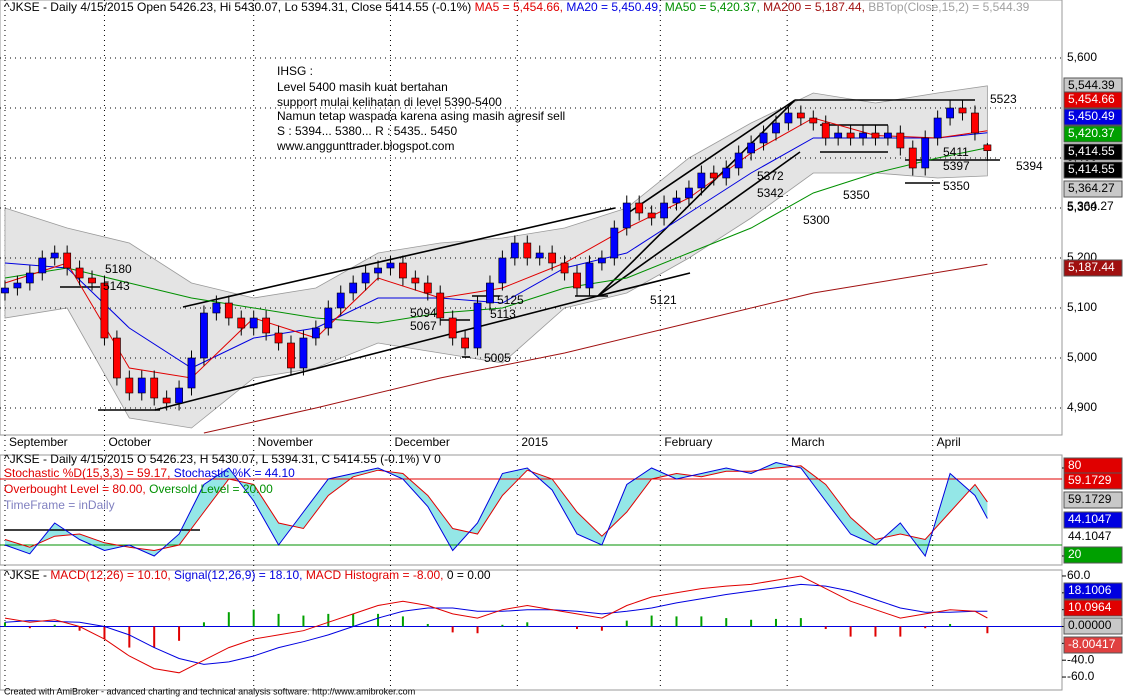  I want to click on trend-line, so click(644, 284).